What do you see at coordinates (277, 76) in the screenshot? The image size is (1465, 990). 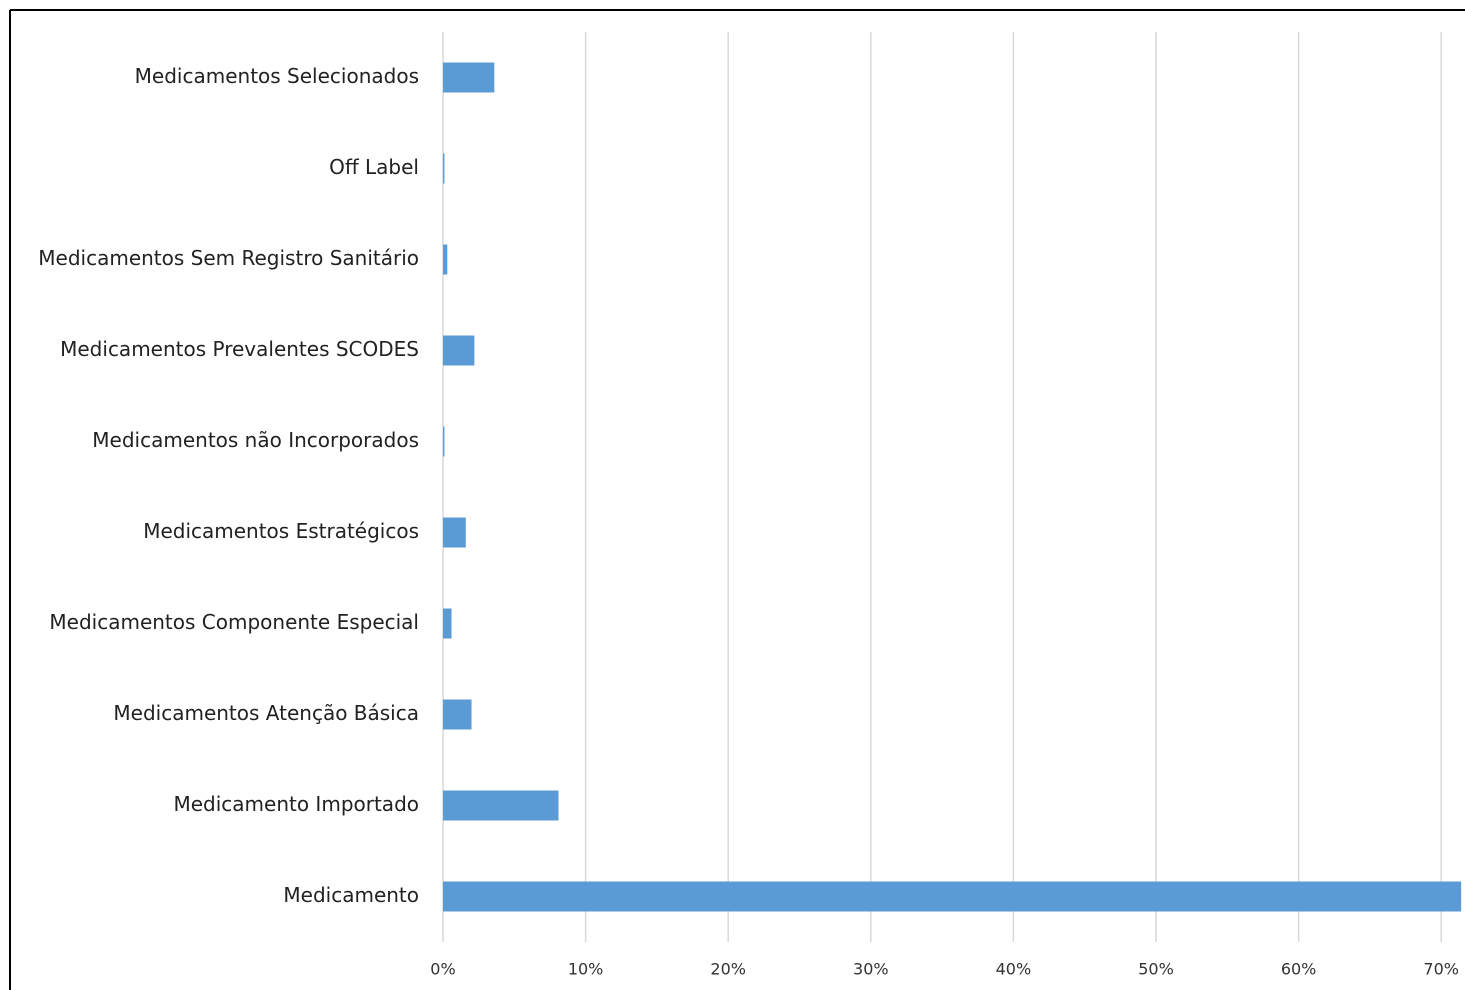 I see `y-tick-label: Medicamentos Selecionados` at bounding box center [277, 76].